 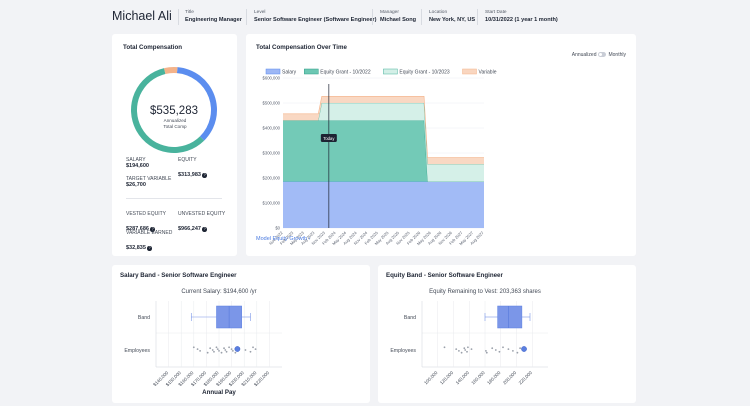 What do you see at coordinates (617, 55) in the screenshot?
I see `toggle-right-label: Monthly` at bounding box center [617, 55].